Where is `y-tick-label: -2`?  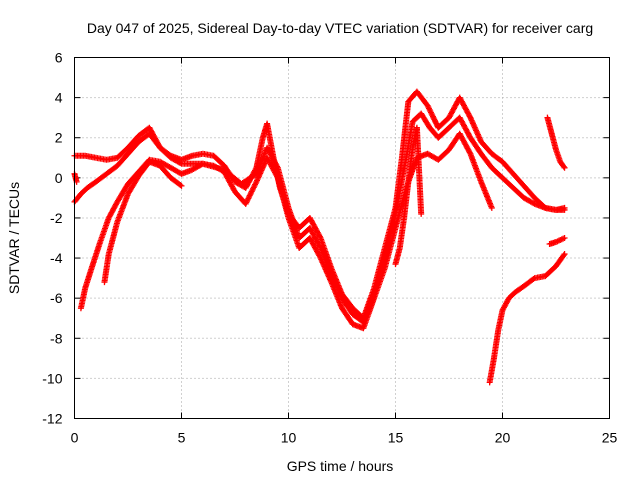 y-tick-label: -2 is located at coordinates (56, 218).